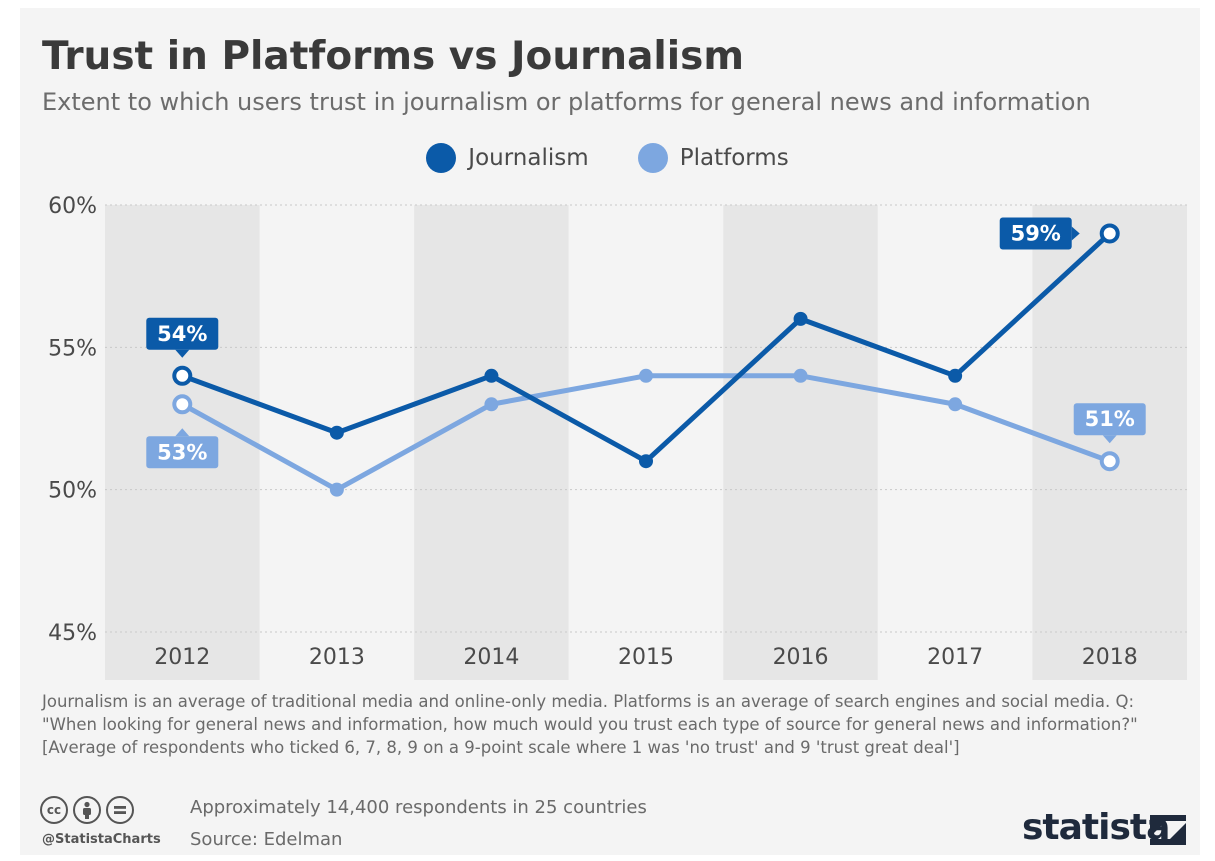 This screenshot has width=1215, height=861. I want to click on data-label: 59%, so click(1036, 233).